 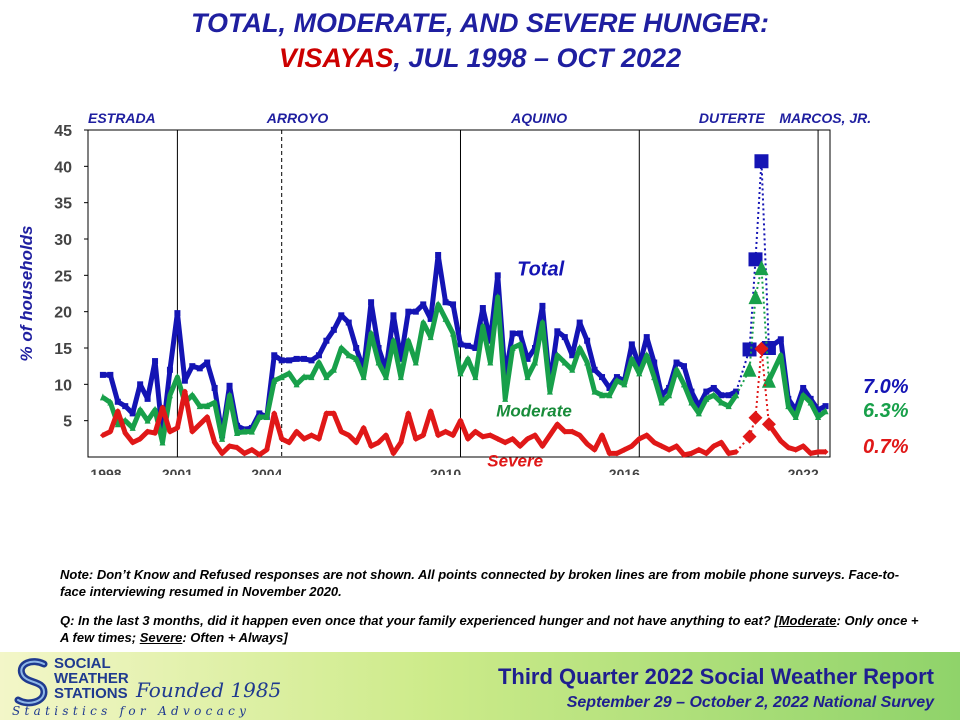 What do you see at coordinates (886, 387) in the screenshot?
I see `final-value-total: 7.0%` at bounding box center [886, 387].